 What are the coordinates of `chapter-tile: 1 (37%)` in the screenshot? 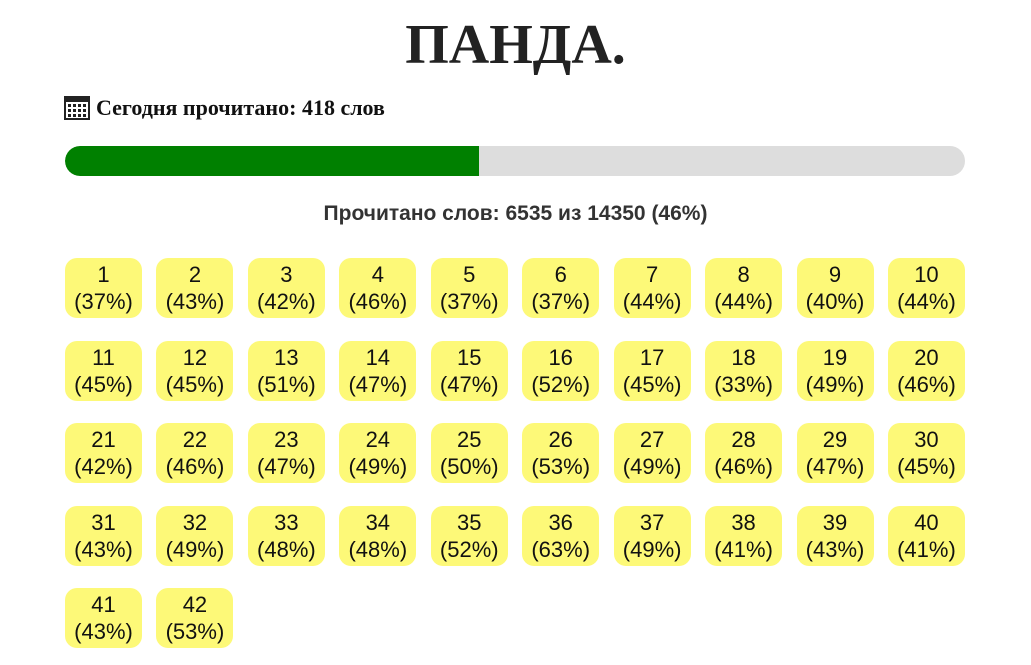 It's located at (103, 288).